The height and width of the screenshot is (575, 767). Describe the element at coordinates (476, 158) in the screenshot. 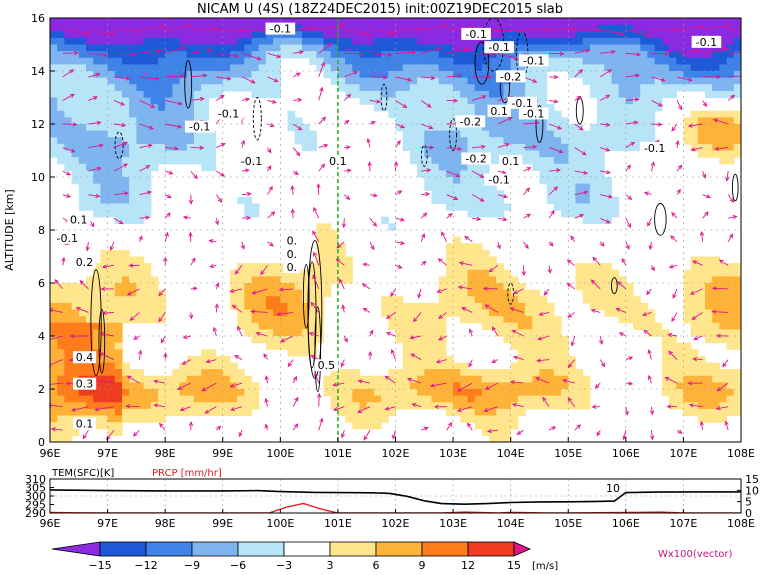

I see `contour-label-bg` at that location.